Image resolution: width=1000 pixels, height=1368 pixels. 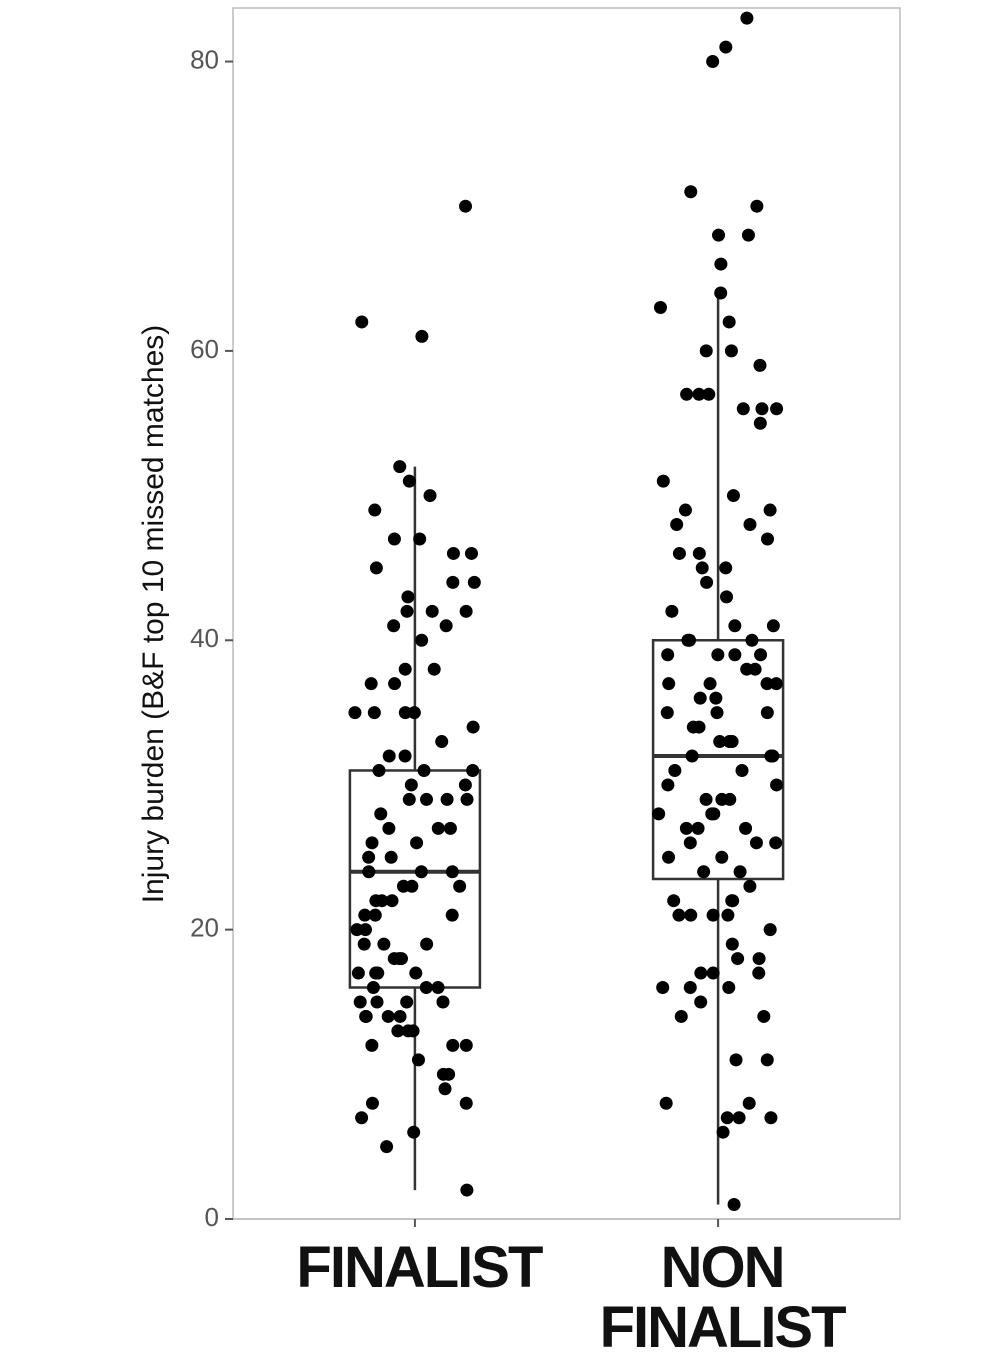 I want to click on y-tick-label: 80, so click(x=204, y=59).